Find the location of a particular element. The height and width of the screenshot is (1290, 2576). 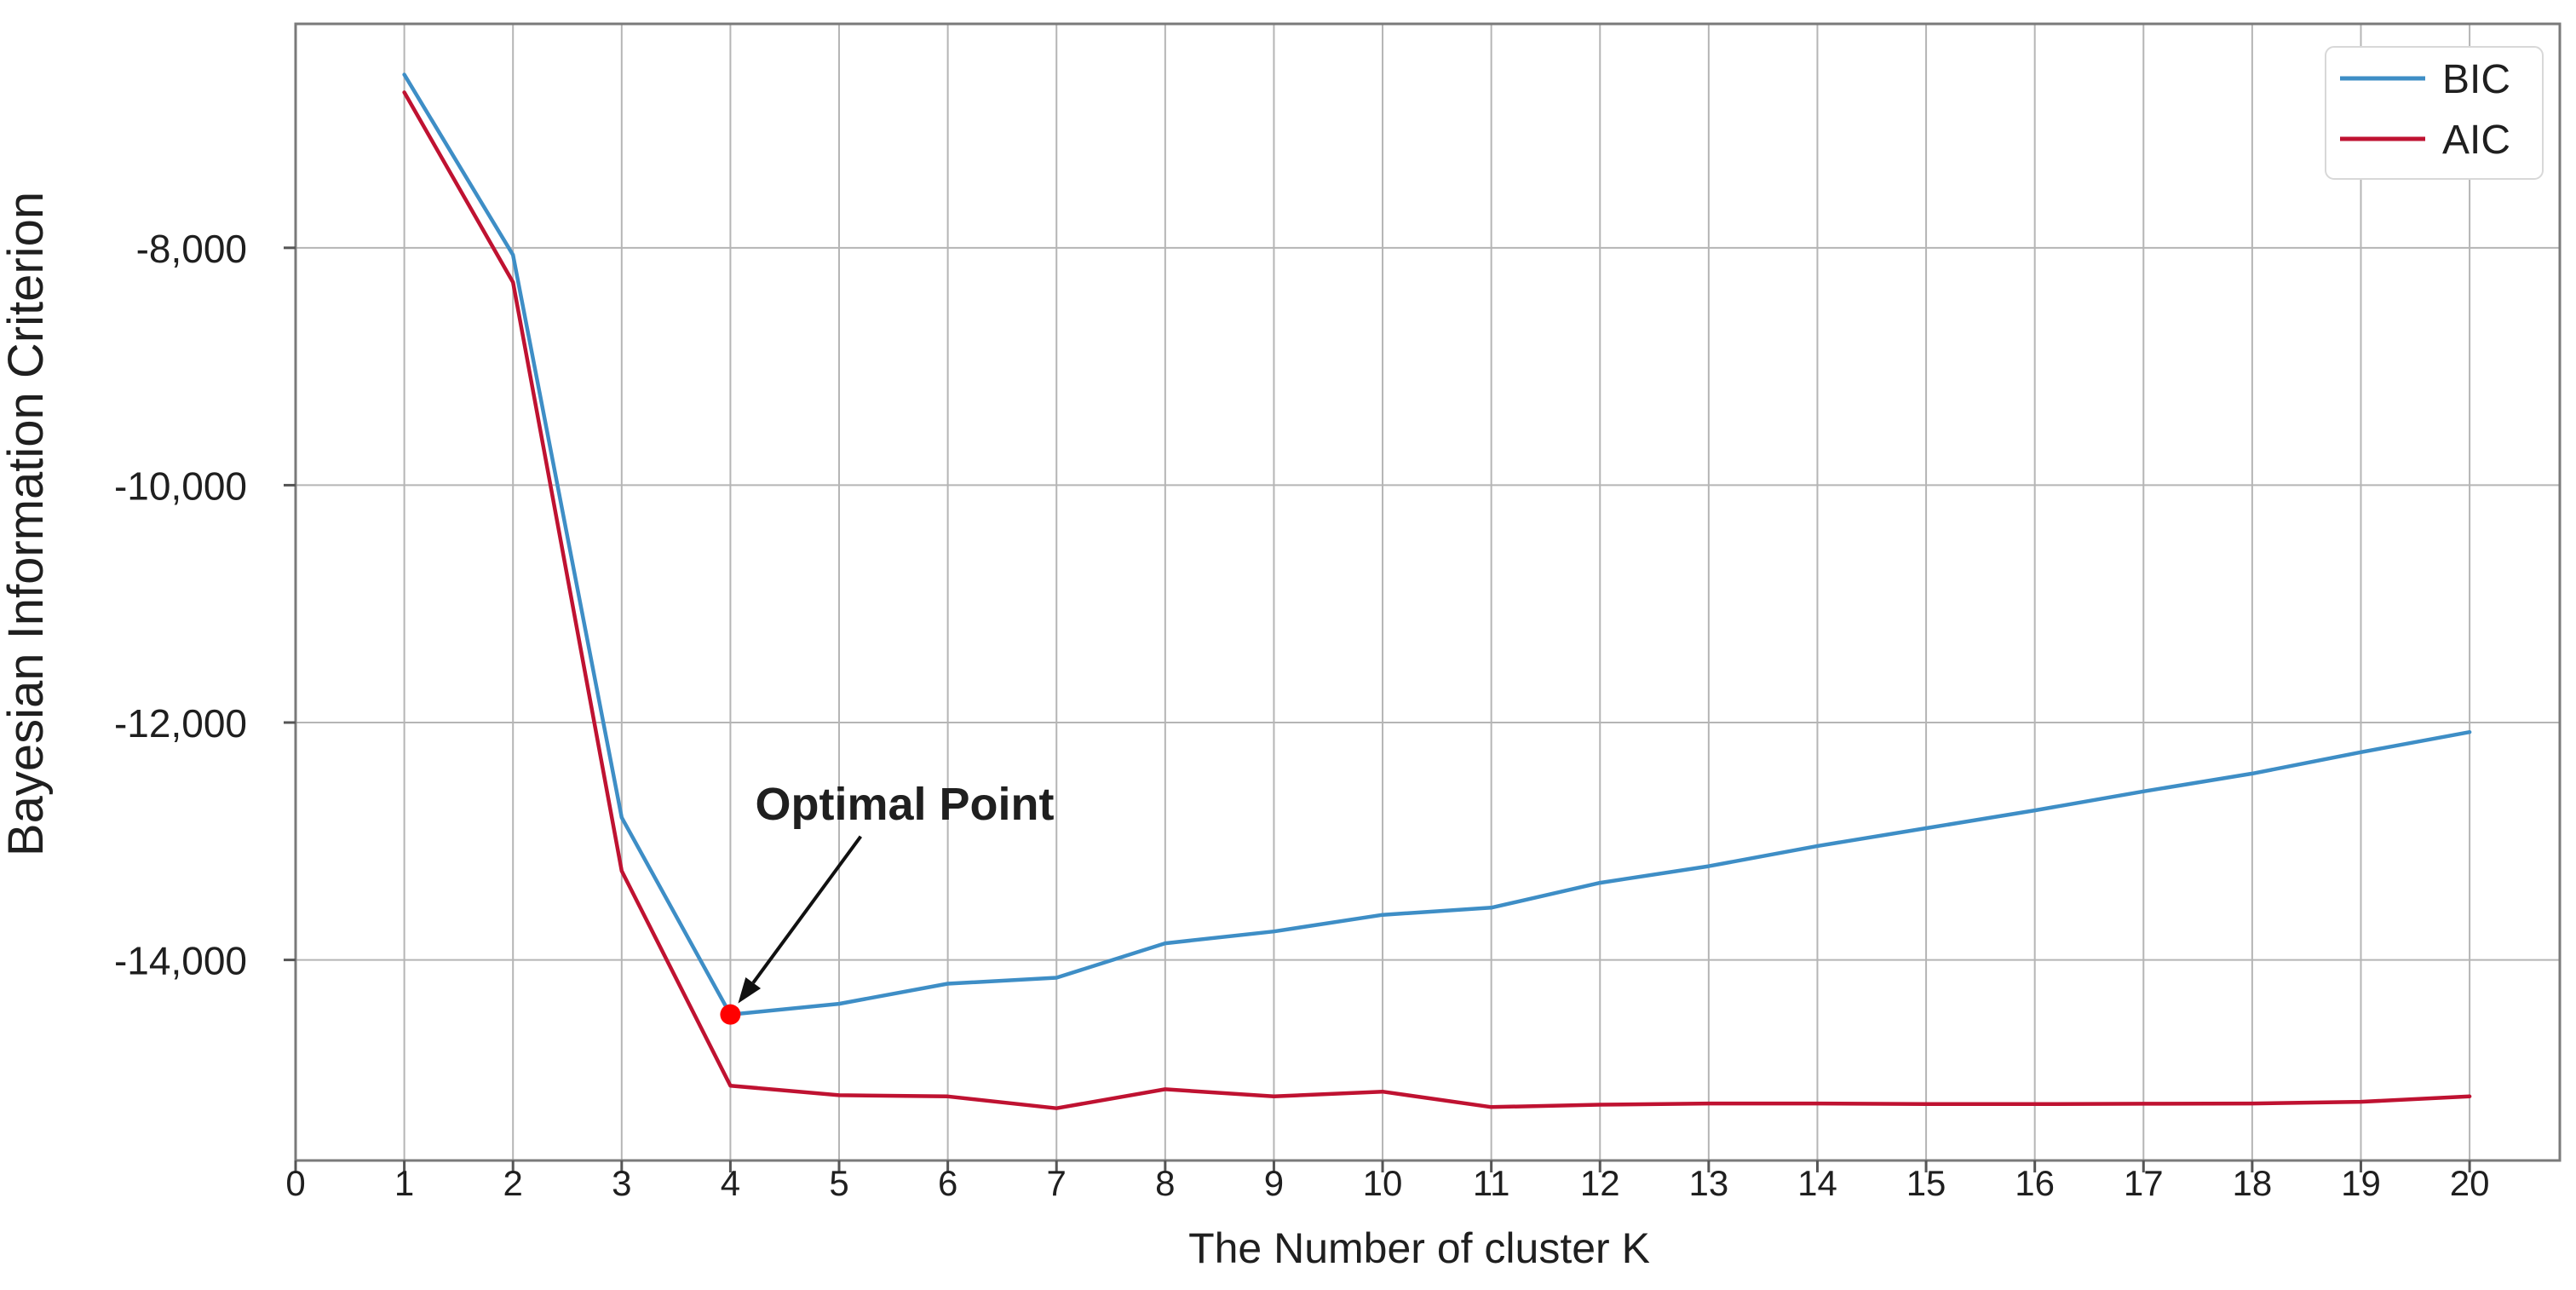

x-tick-label: 8 is located at coordinates (1165, 1183).